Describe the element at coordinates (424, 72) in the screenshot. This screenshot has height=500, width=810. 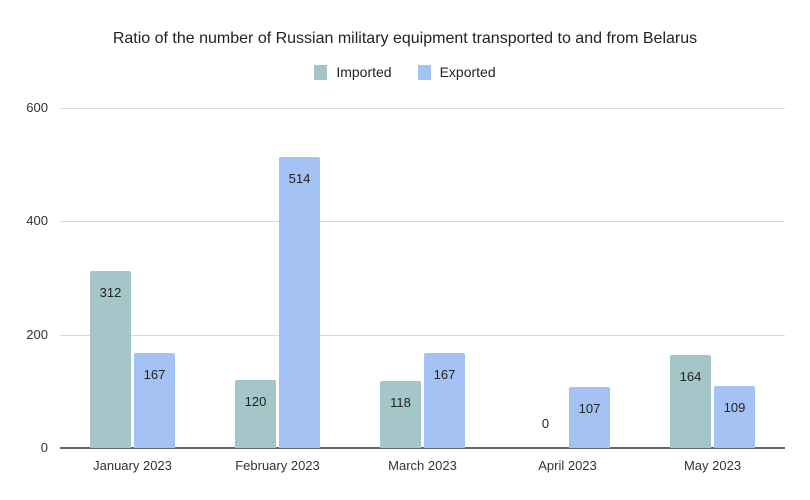
I see `legend-swatch-exported` at that location.